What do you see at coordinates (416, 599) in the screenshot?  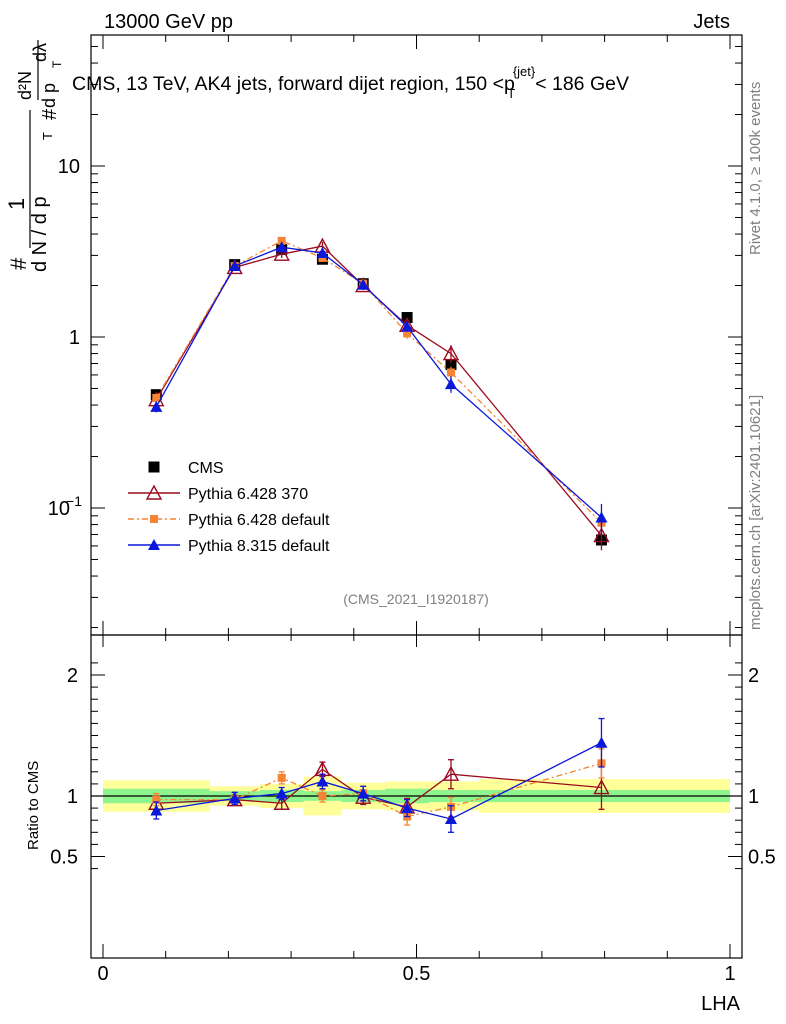 I see `analysis-tag: (CMS_2021_I1920187)` at bounding box center [416, 599].